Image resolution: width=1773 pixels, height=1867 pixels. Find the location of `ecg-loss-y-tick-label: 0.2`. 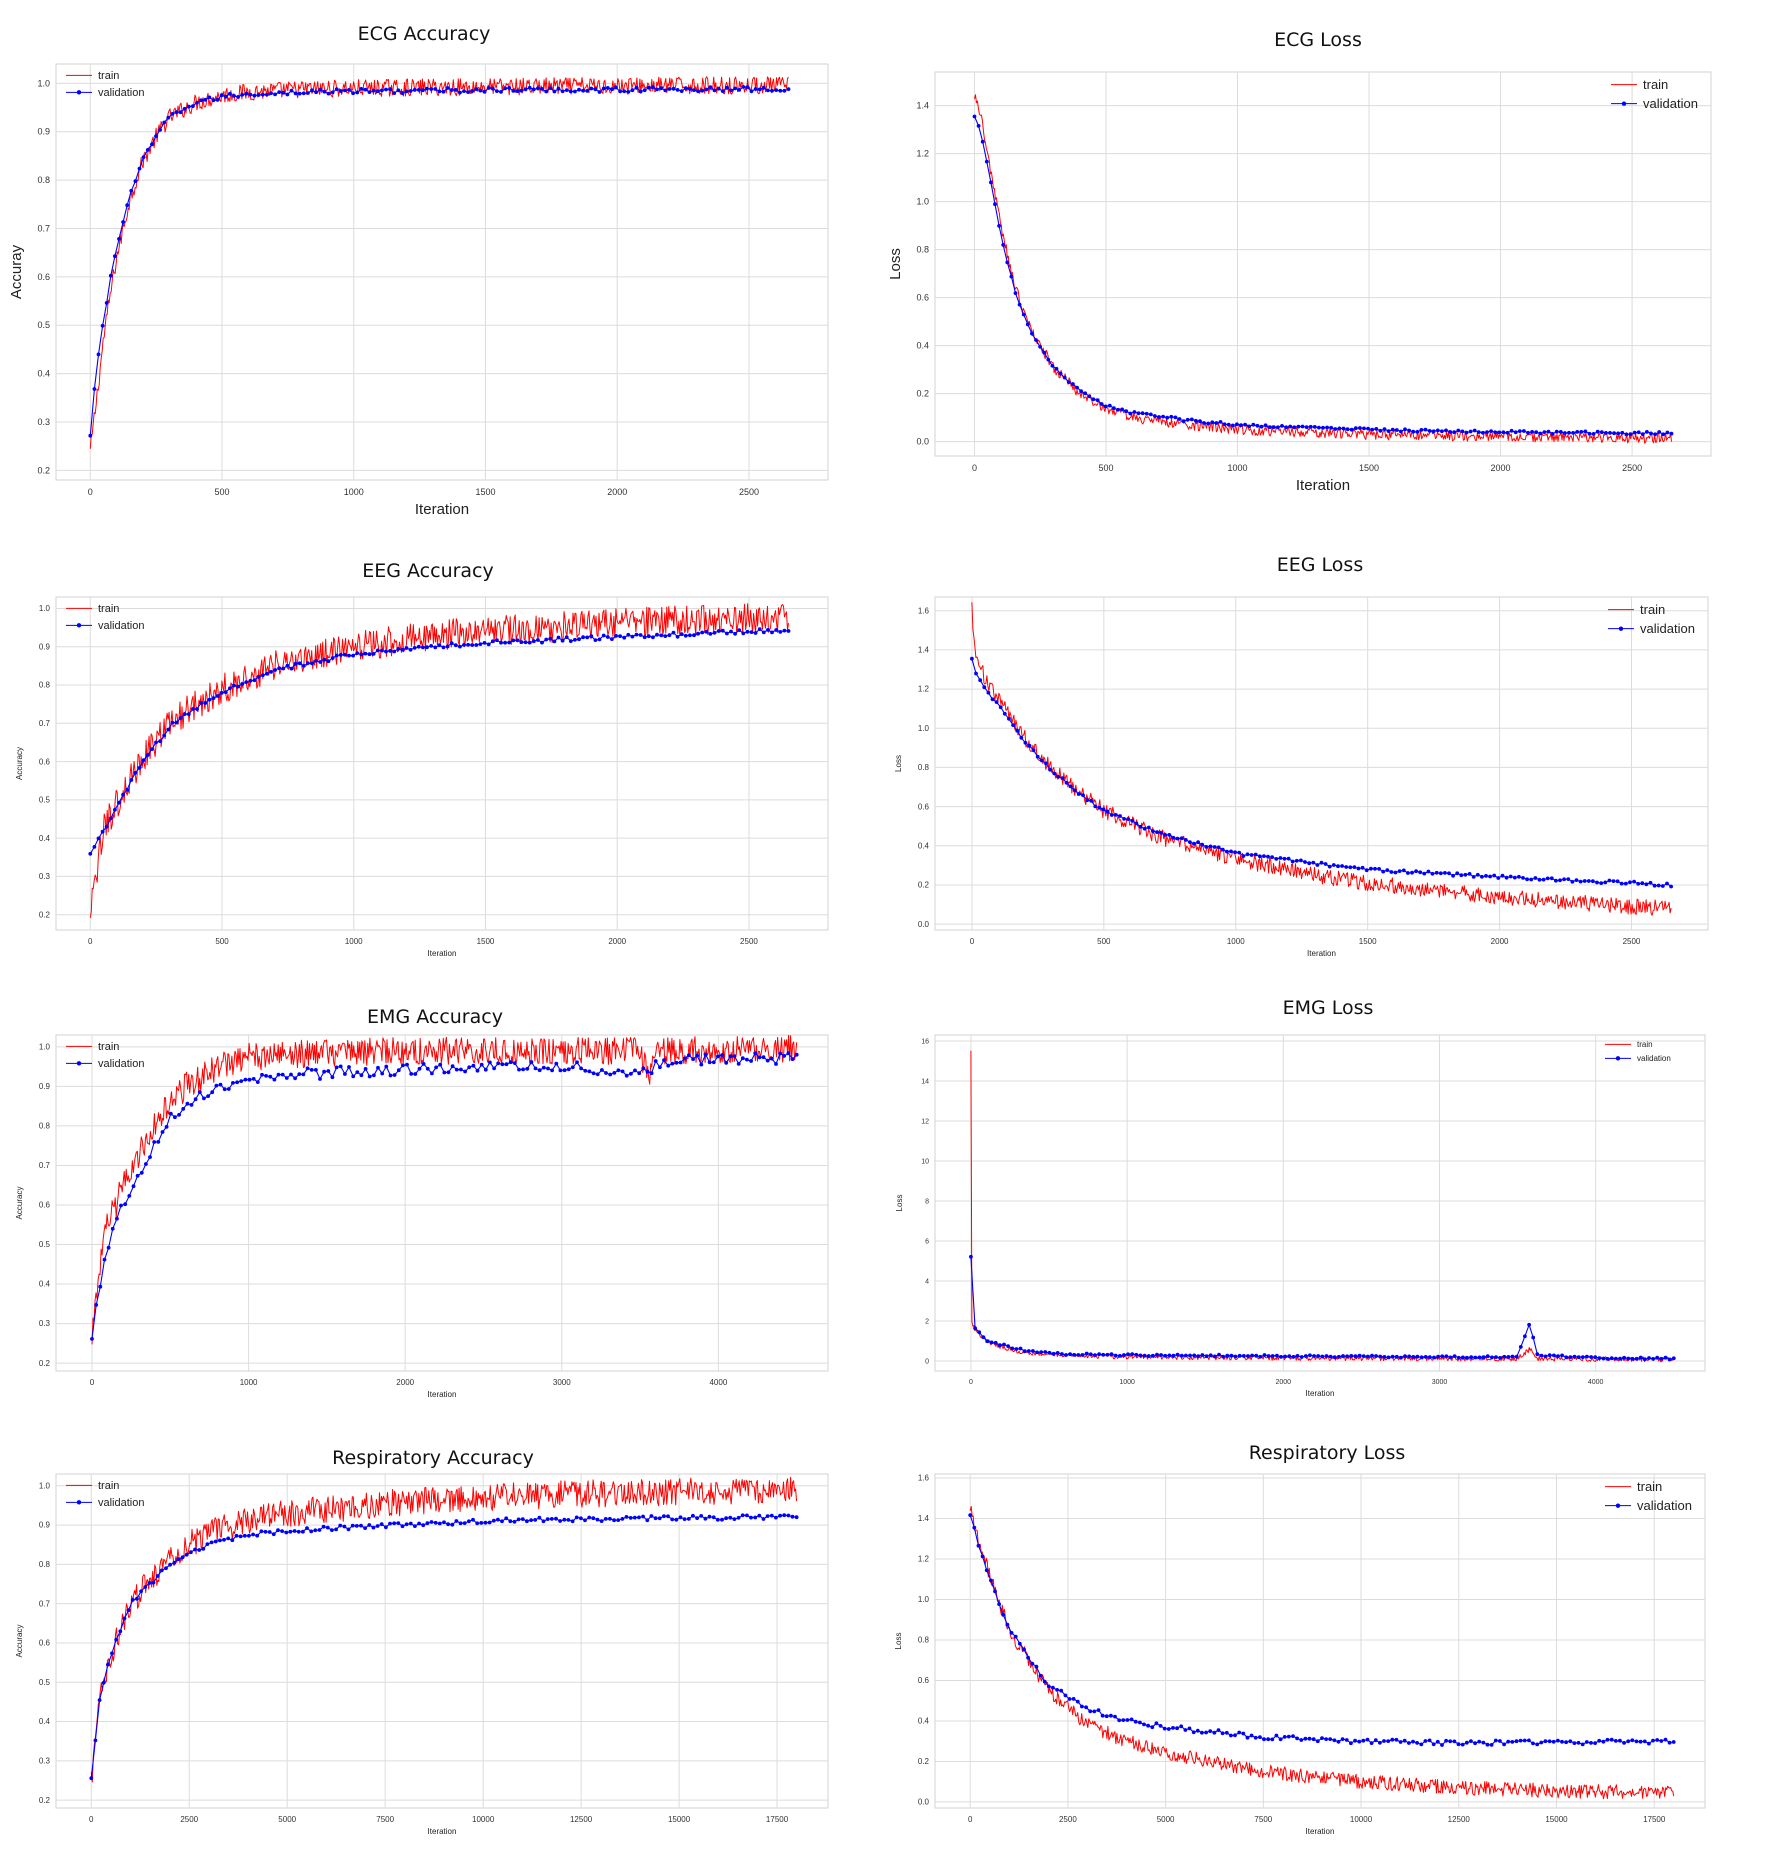

ecg-loss-y-tick-label: 0.2 is located at coordinates (922, 394).